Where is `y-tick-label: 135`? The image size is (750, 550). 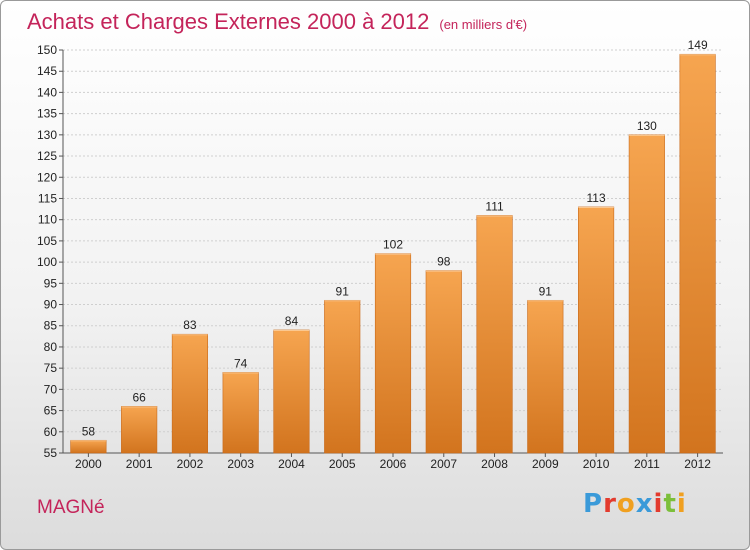 y-tick-label: 135 is located at coordinates (47, 114).